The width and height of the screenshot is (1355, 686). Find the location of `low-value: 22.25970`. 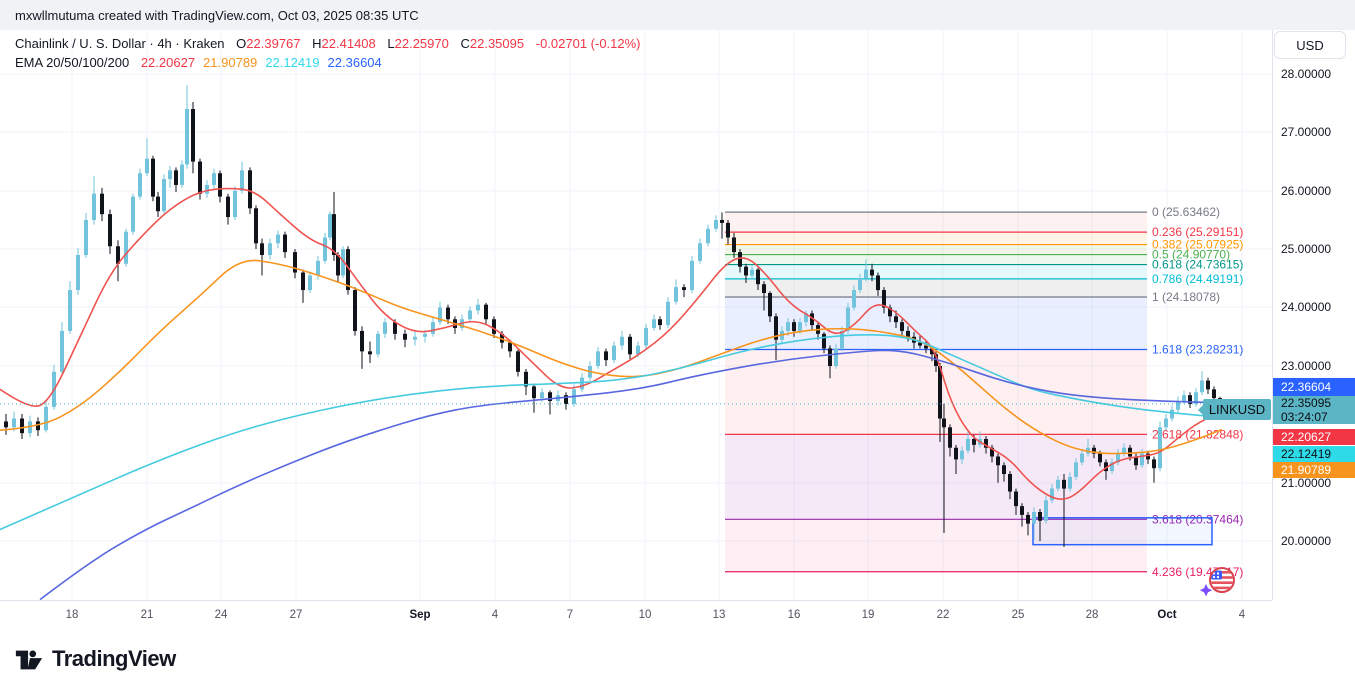

low-value: 22.25970 is located at coordinates (421, 43).